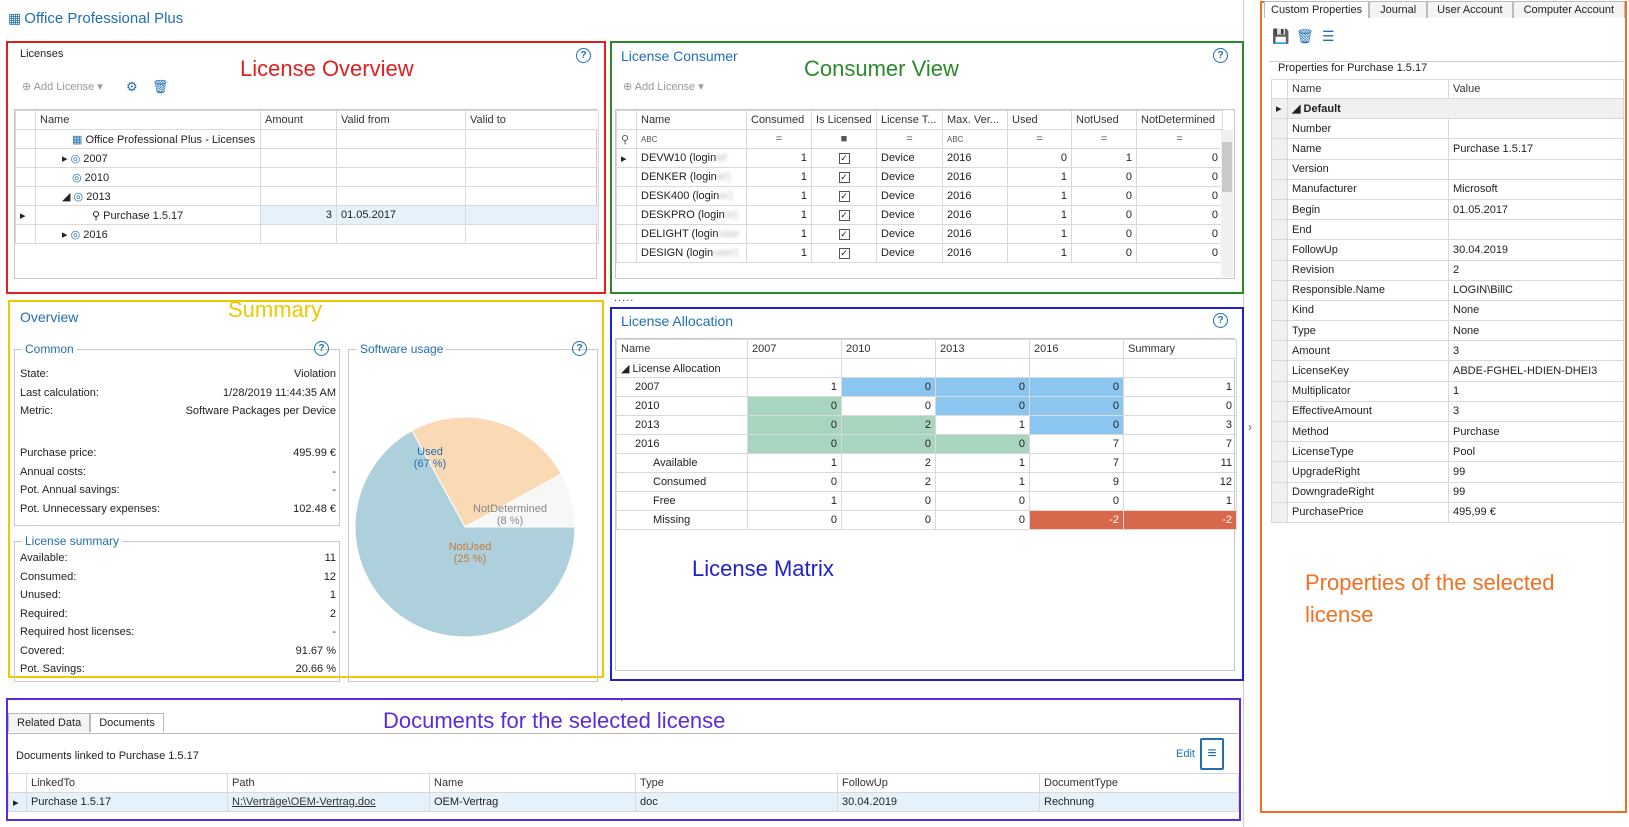 The image size is (1629, 827). What do you see at coordinates (49, 722) in the screenshot?
I see `tab-related-data: Related Data` at bounding box center [49, 722].